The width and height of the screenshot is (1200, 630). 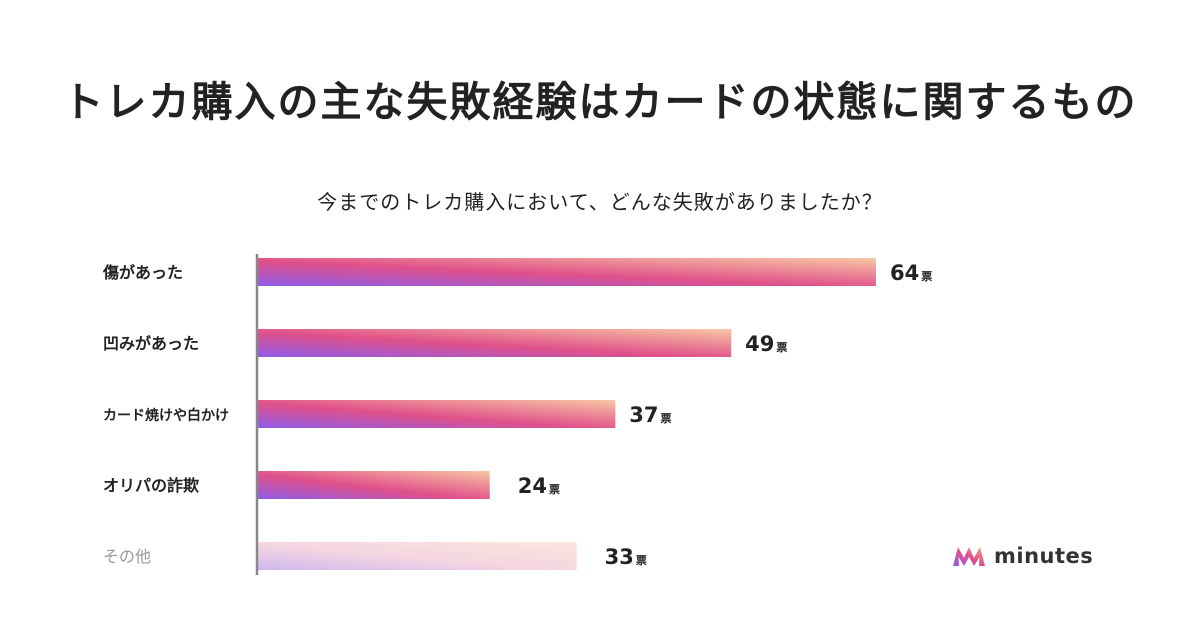 I want to click on brand-name: minutes, so click(x=1044, y=556).